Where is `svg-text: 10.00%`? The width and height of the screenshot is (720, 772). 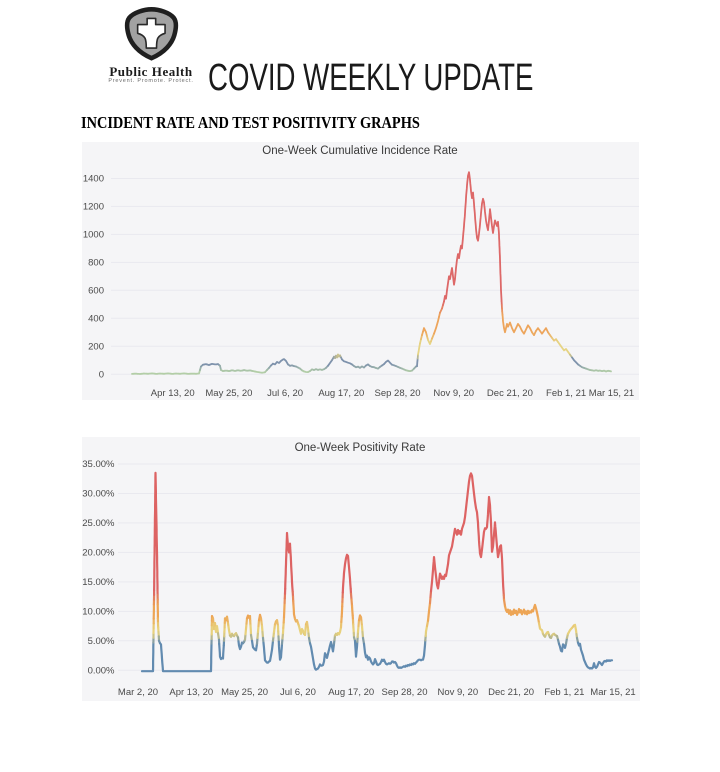
svg-text: 10.00% is located at coordinates (98, 612).